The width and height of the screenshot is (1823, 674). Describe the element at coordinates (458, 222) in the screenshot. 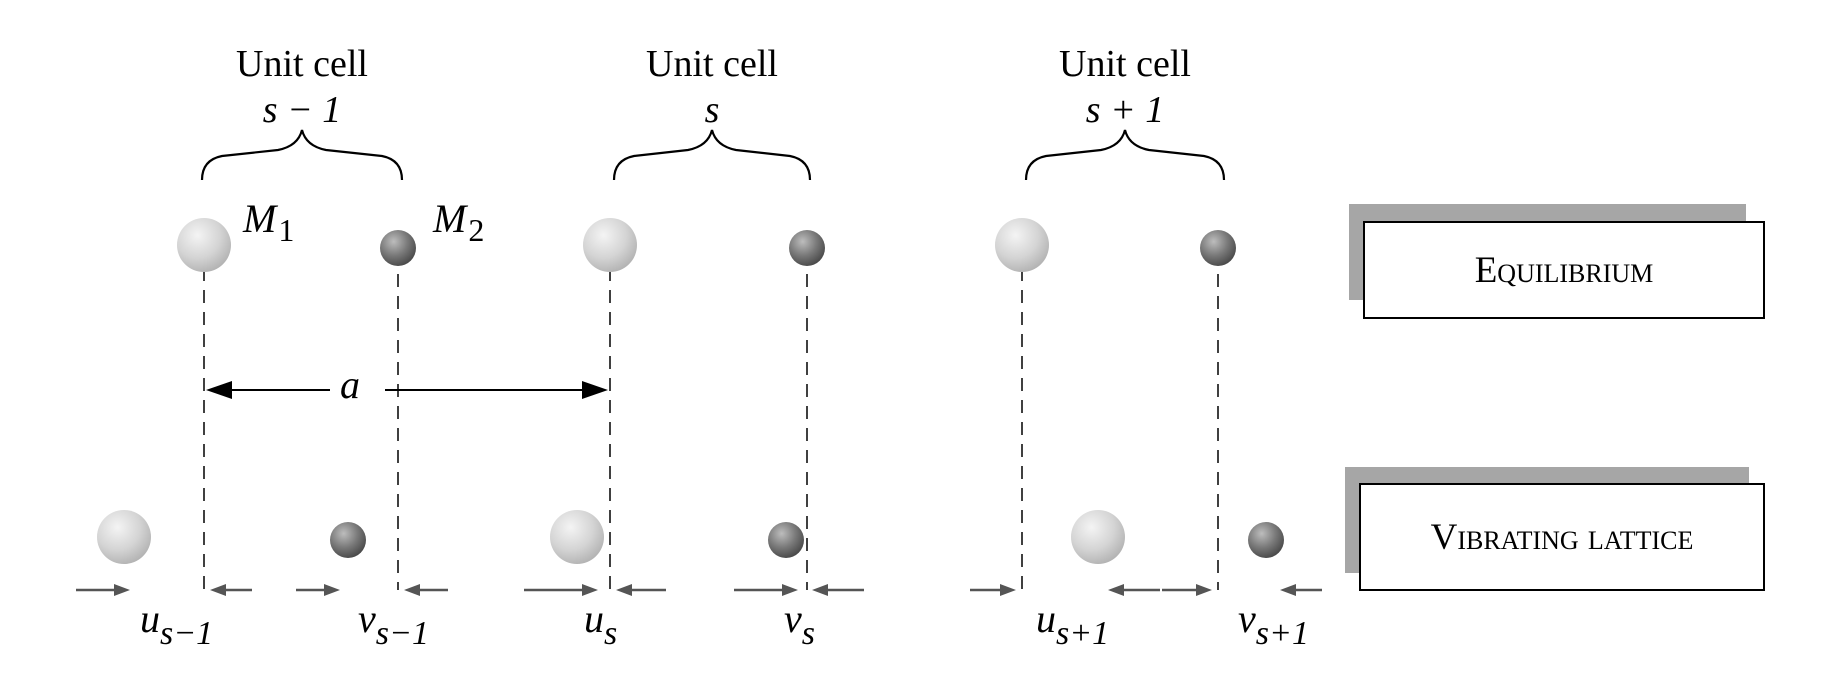

I see `mass-label-m2: M2` at that location.